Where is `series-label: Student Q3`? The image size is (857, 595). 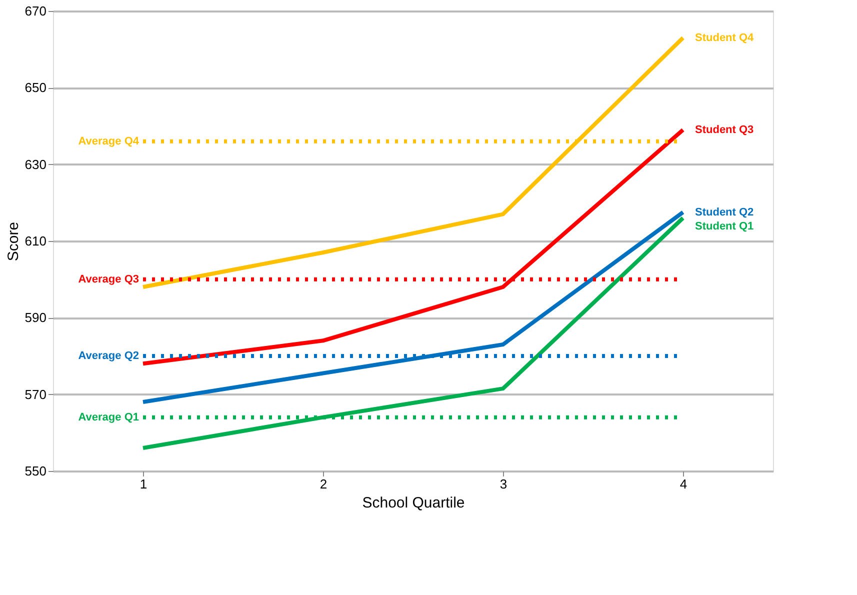
series-label: Student Q3 is located at coordinates (724, 130).